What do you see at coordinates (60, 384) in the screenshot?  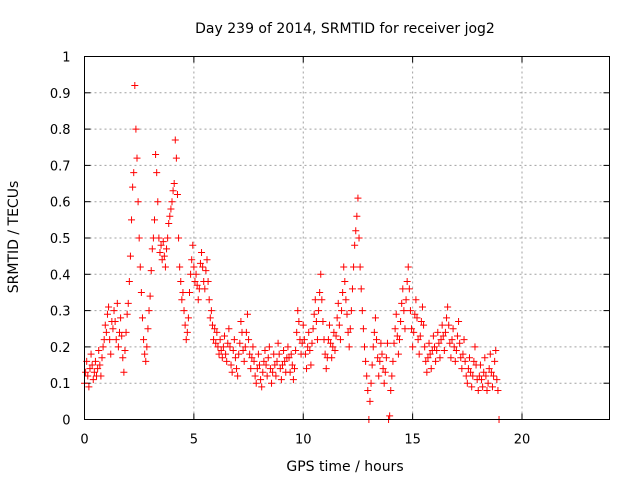 I see `y-tick-label: 0.1` at bounding box center [60, 384].